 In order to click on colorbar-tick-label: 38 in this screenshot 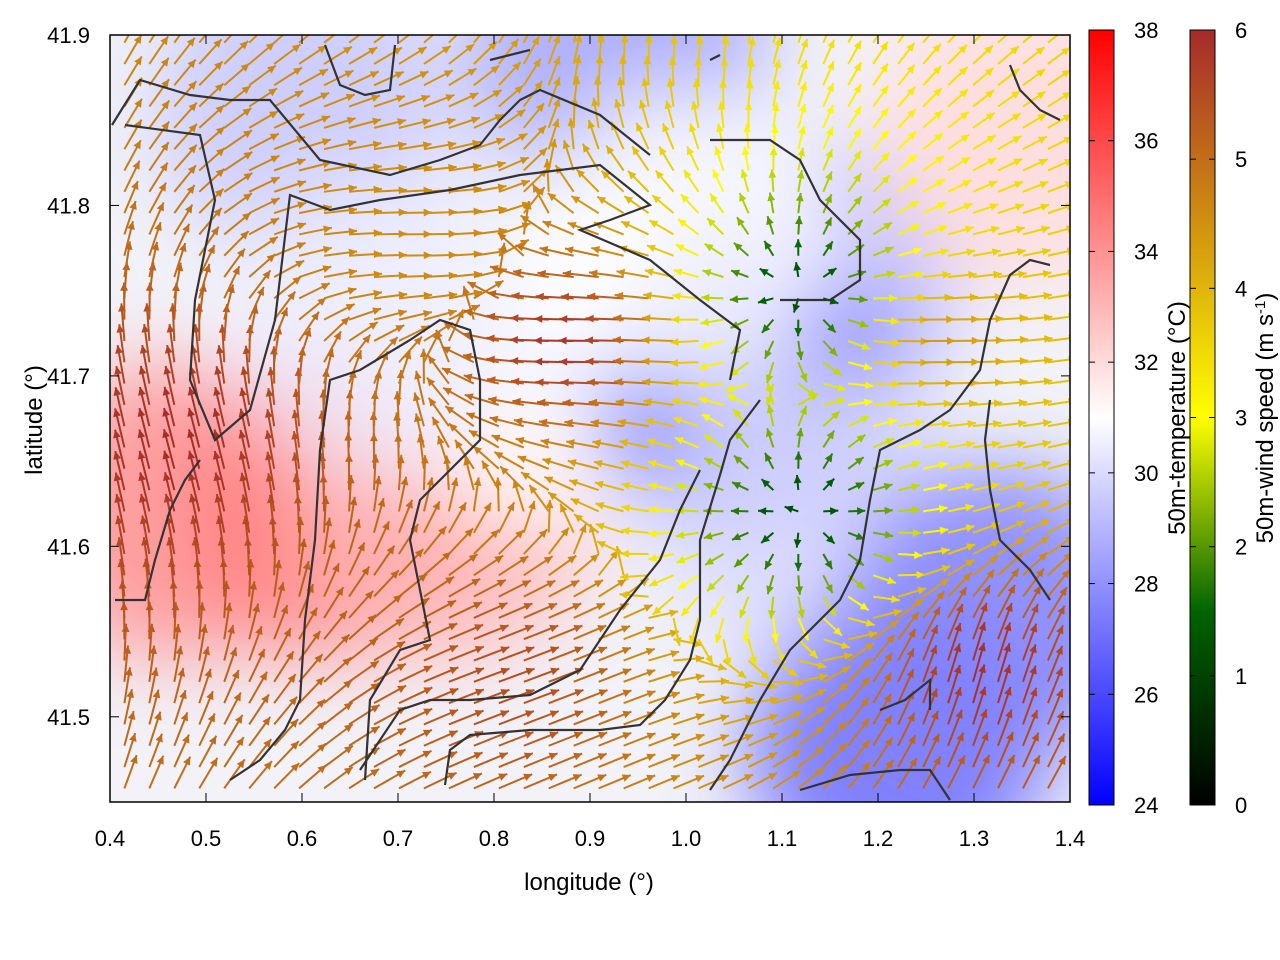, I will do `click(1146, 30)`.